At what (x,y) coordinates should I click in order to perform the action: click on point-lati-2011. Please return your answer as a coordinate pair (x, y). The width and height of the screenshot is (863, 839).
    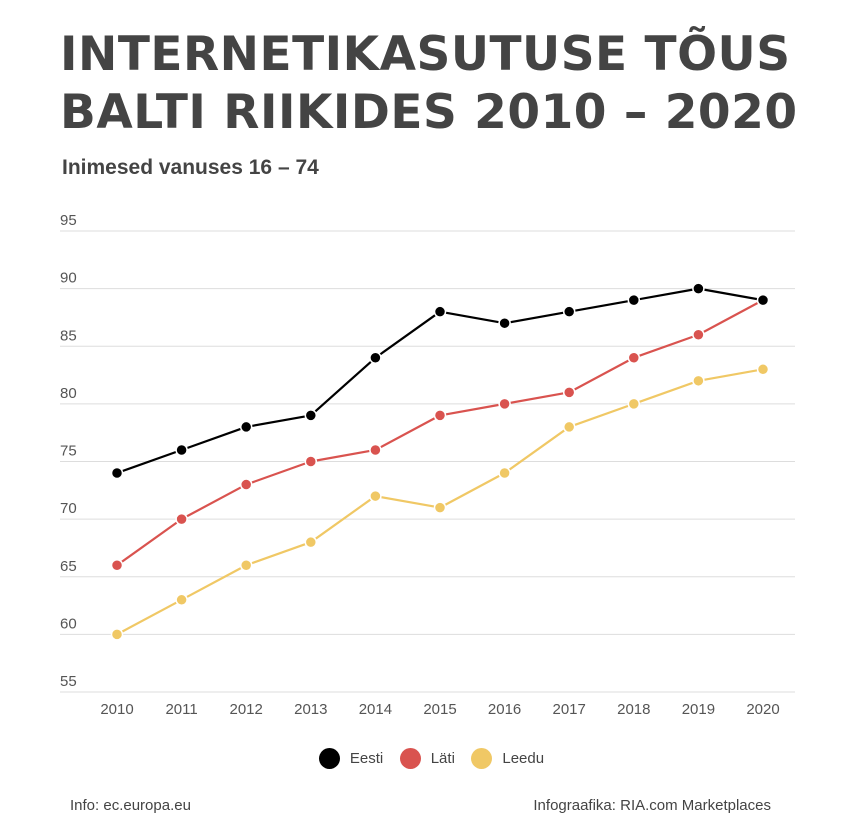
    Looking at the image, I should click on (181, 519).